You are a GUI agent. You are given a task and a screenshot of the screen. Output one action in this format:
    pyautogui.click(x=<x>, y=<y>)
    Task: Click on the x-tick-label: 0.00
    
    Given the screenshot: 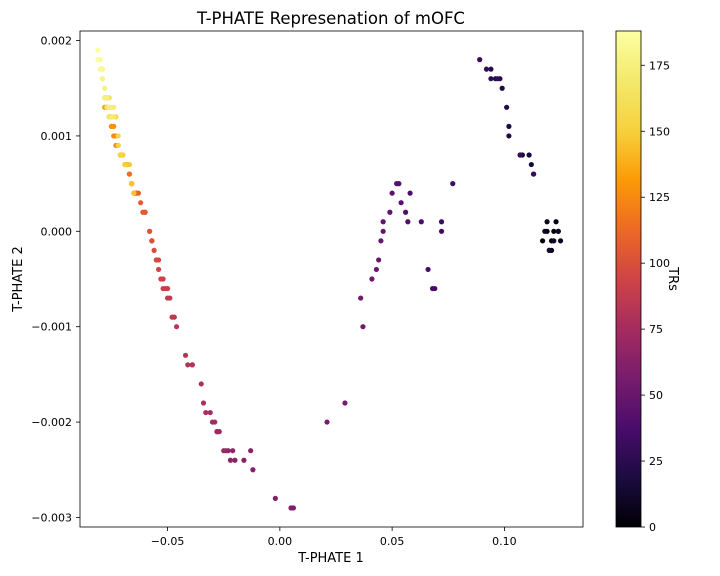 What is the action you would take?
    pyautogui.click(x=280, y=541)
    